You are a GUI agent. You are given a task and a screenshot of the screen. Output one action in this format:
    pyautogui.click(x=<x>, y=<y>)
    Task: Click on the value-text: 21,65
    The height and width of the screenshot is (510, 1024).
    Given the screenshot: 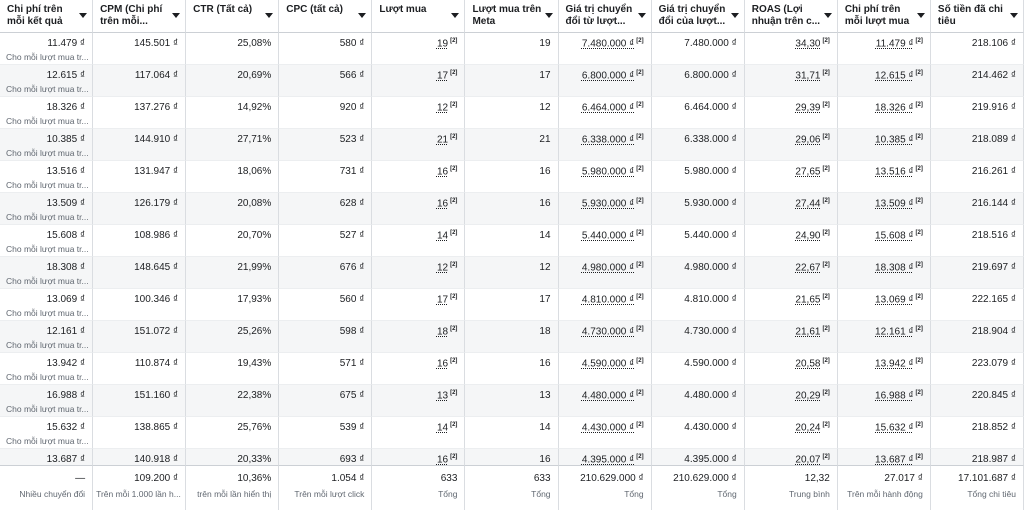 What is the action you would take?
    pyautogui.click(x=808, y=300)
    